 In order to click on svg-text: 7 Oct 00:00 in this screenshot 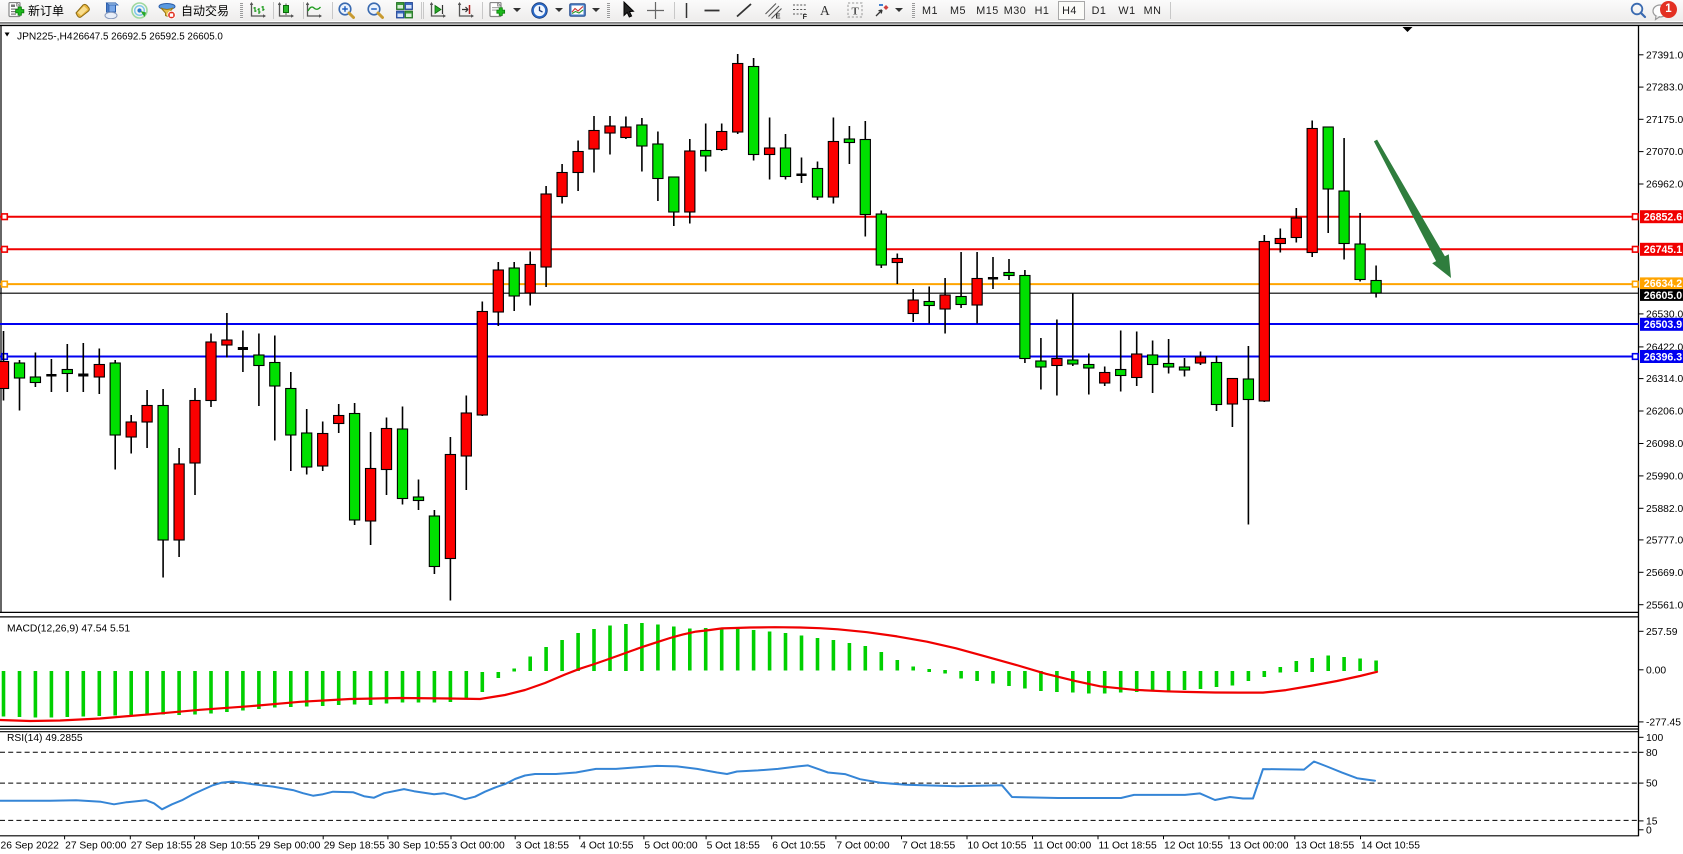, I will do `click(863, 846)`.